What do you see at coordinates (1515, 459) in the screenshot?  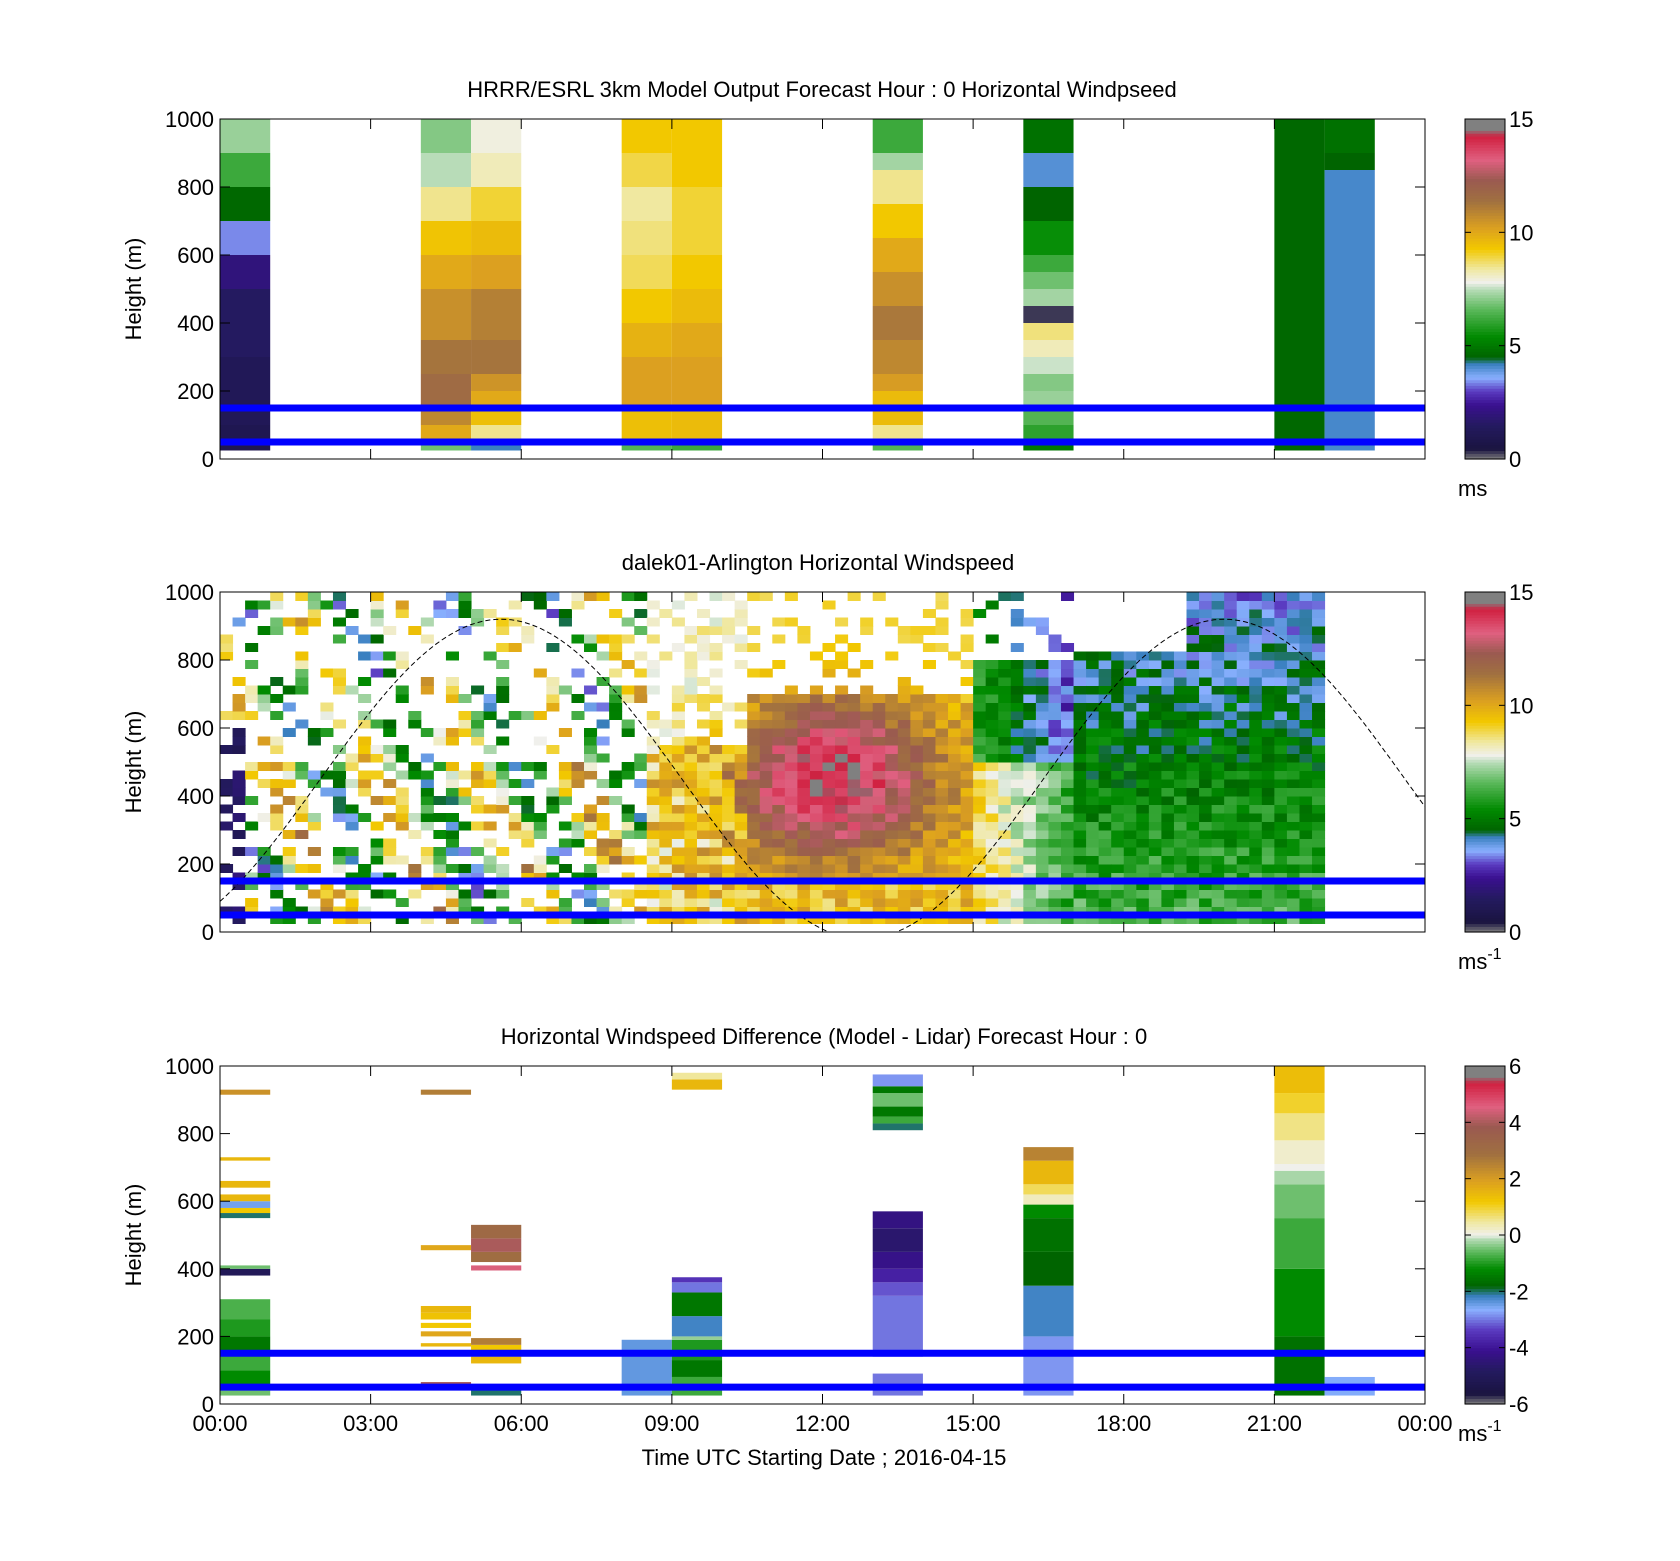 I see `colorbar-tick-label: 0` at bounding box center [1515, 459].